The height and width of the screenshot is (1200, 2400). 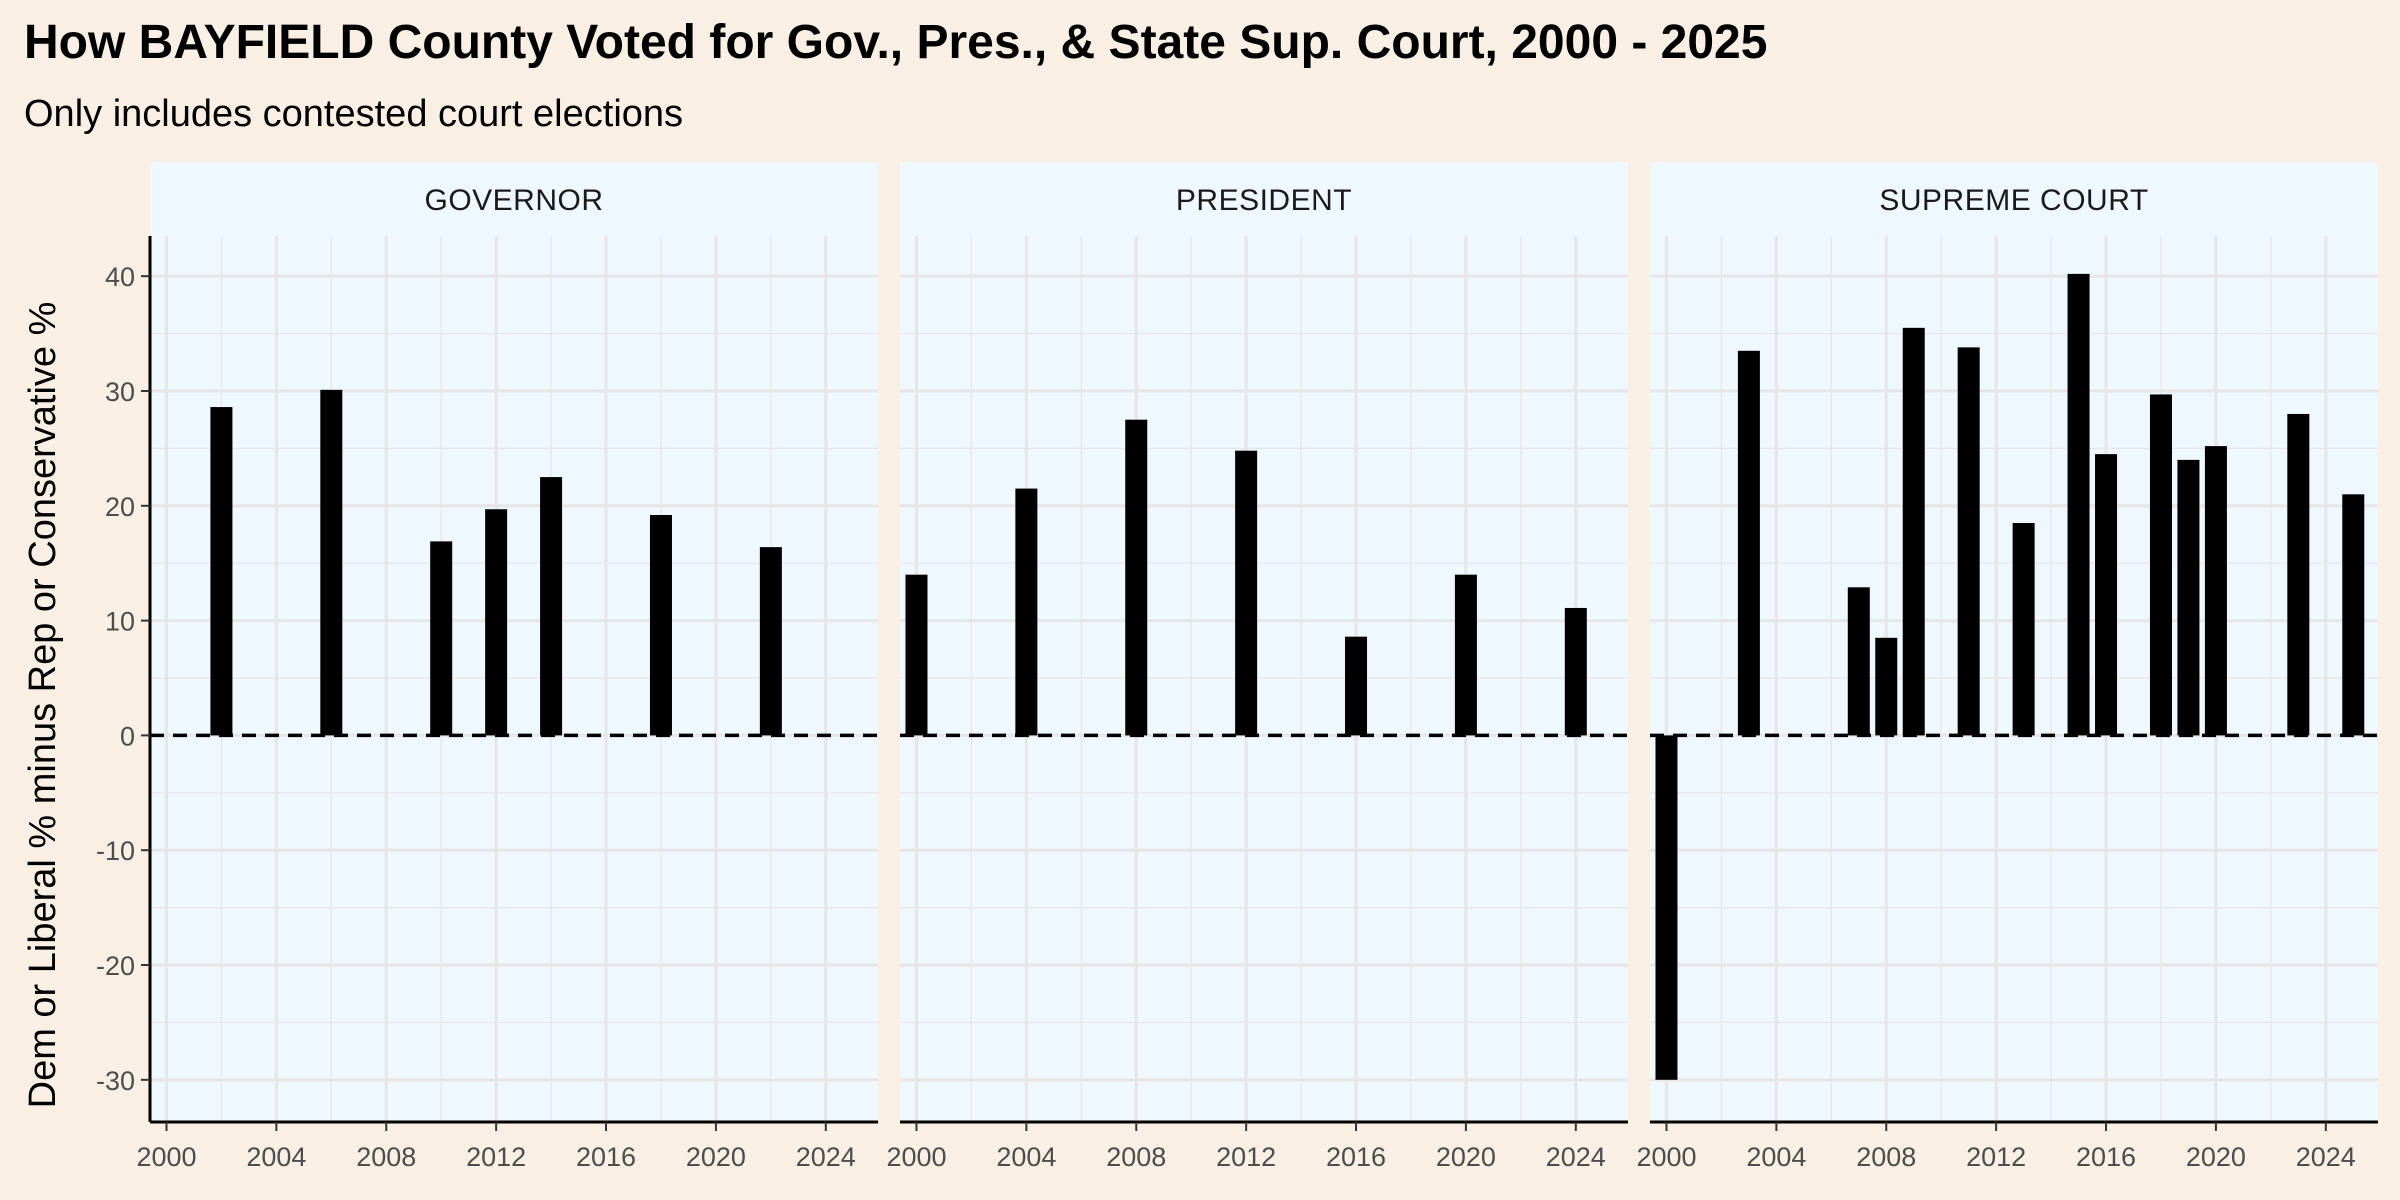 I want to click on bar-2011, so click(x=1968, y=541).